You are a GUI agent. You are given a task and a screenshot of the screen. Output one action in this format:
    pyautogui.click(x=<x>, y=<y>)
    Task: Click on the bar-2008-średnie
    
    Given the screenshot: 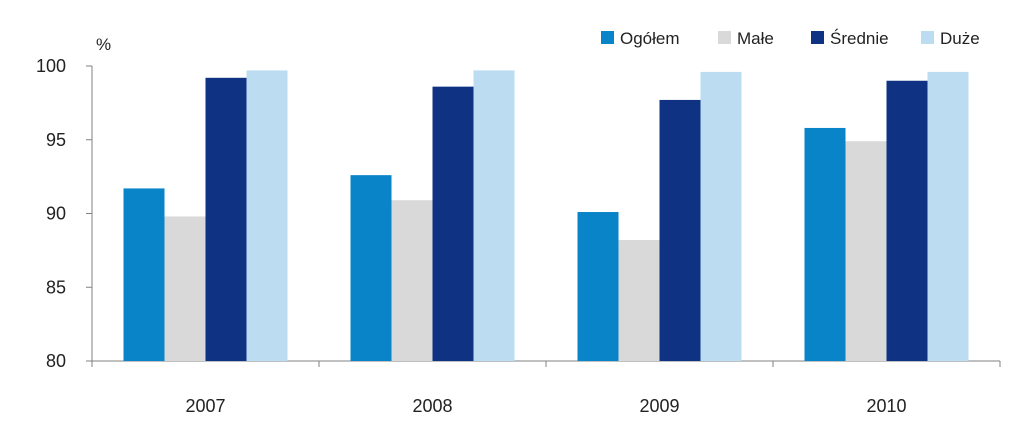 What is the action you would take?
    pyautogui.click(x=453, y=224)
    